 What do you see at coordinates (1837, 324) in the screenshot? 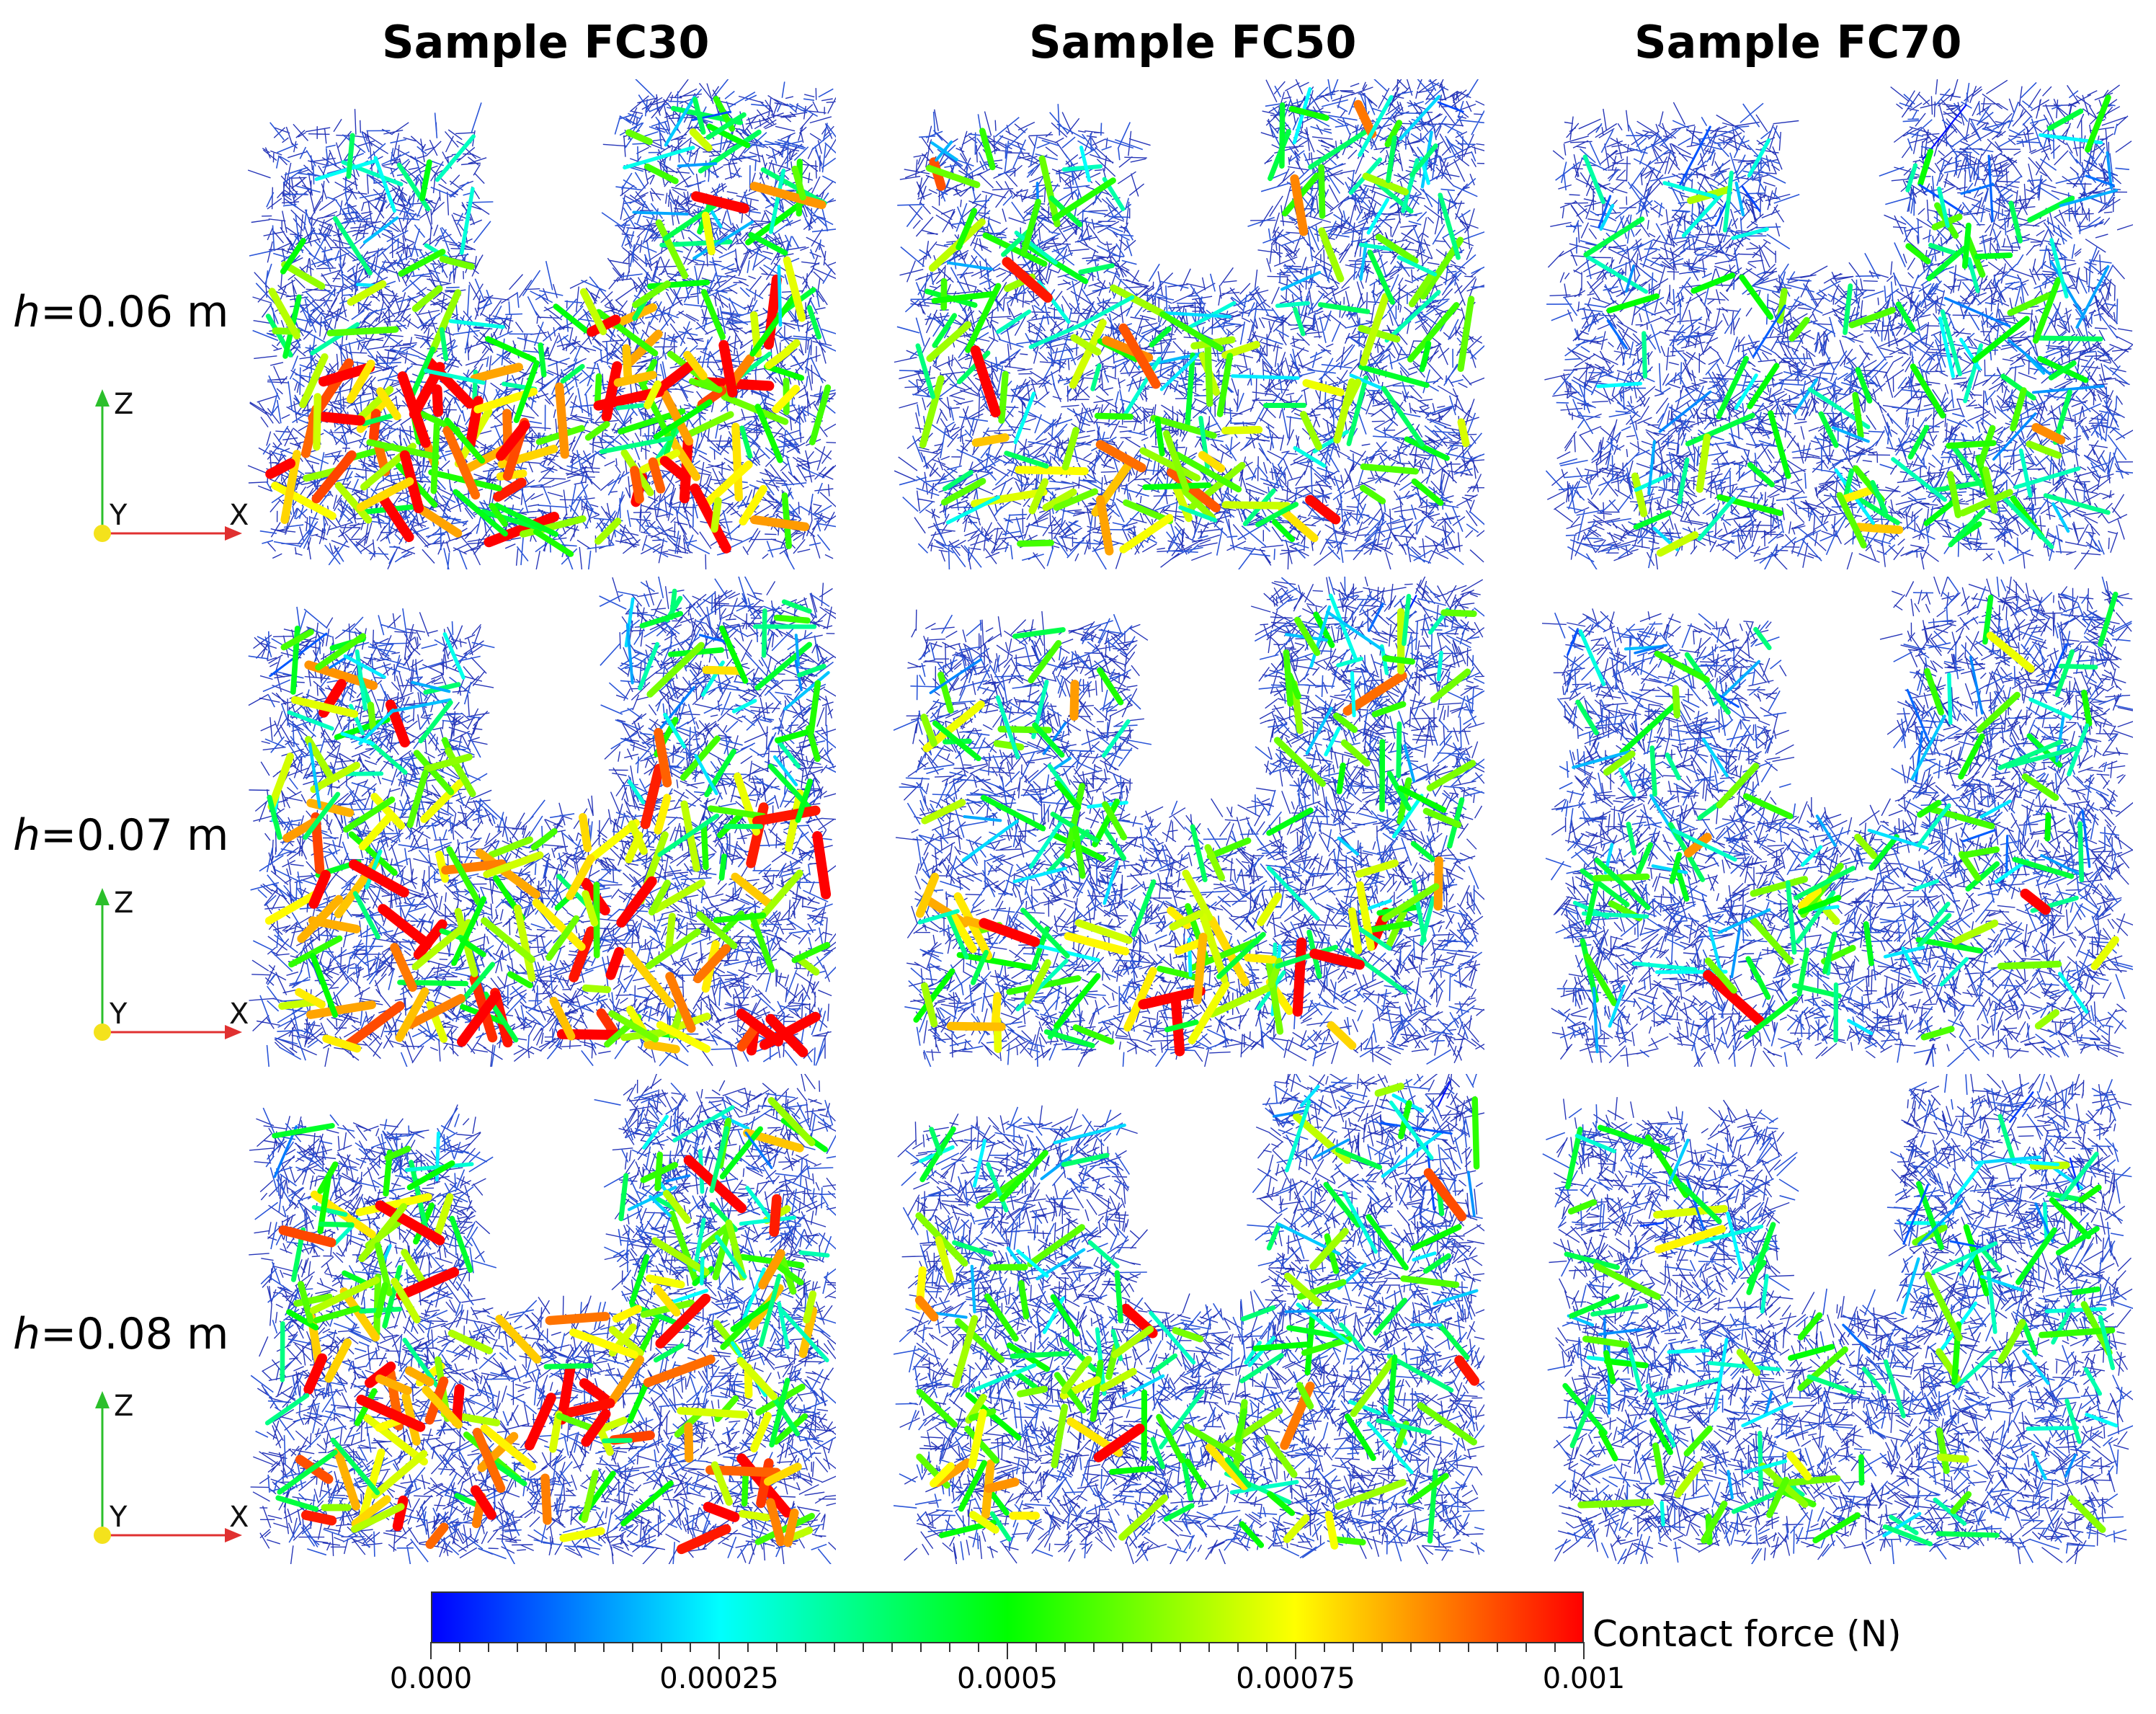
I see `force-network-panel-fc70-h006` at bounding box center [1837, 324].